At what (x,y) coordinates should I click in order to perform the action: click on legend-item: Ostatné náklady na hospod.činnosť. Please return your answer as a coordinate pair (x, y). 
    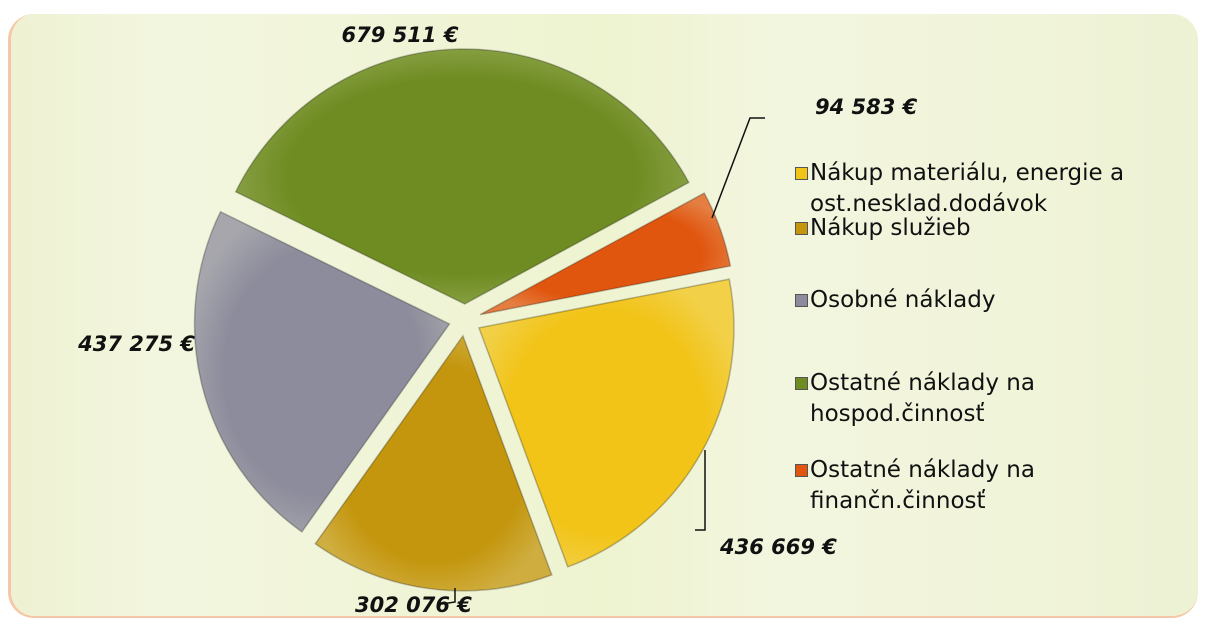
    Looking at the image, I should click on (992, 399).